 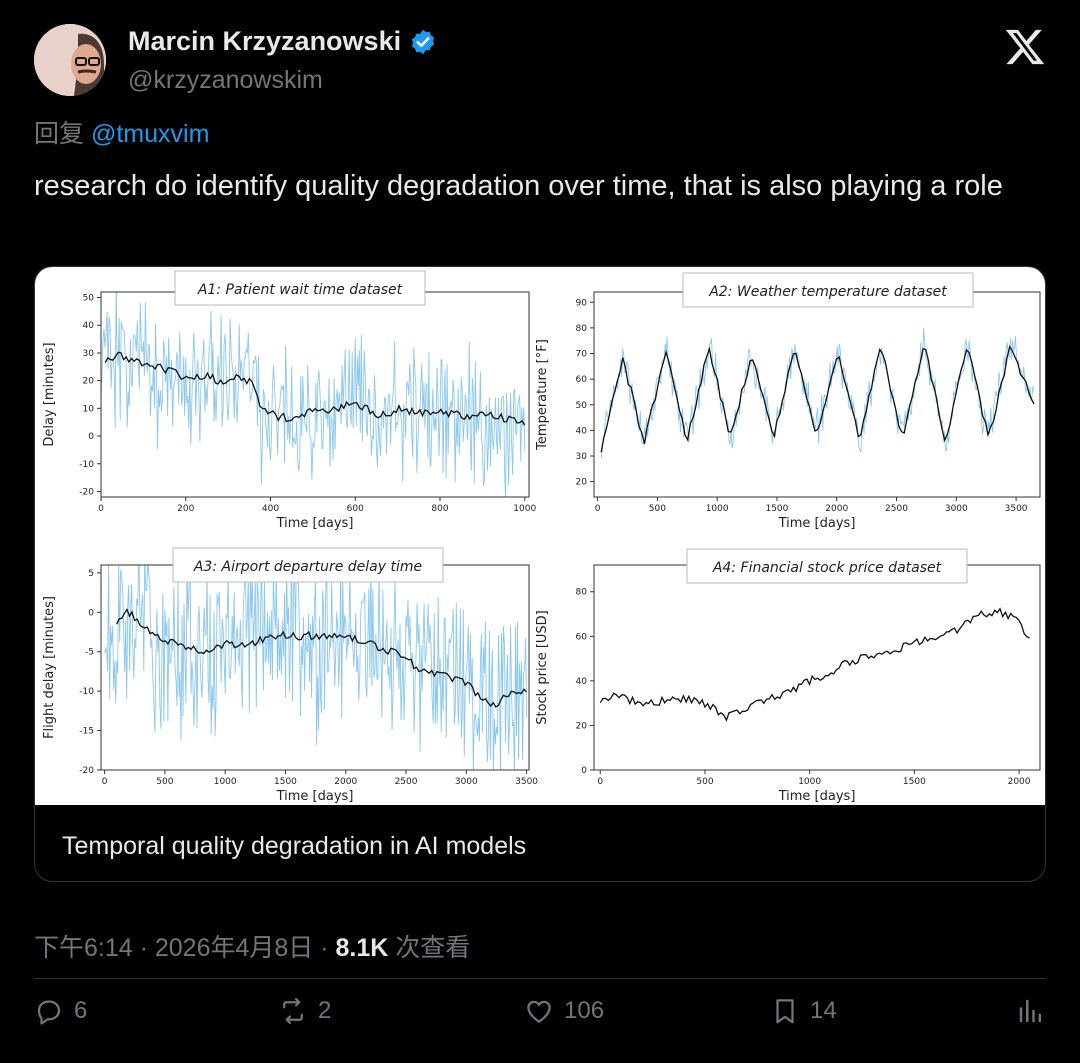 I want to click on x-tick-label-3: 1500, so click(x=285, y=782).